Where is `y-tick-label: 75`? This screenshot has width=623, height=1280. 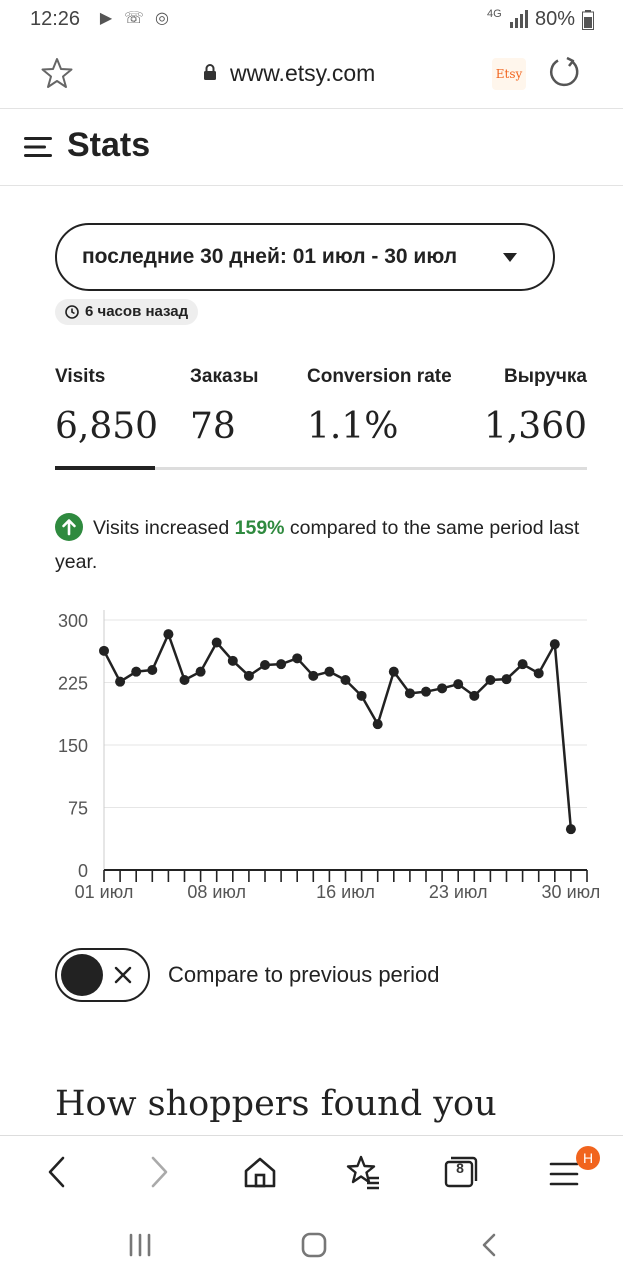
y-tick-label: 75 is located at coordinates (78, 809).